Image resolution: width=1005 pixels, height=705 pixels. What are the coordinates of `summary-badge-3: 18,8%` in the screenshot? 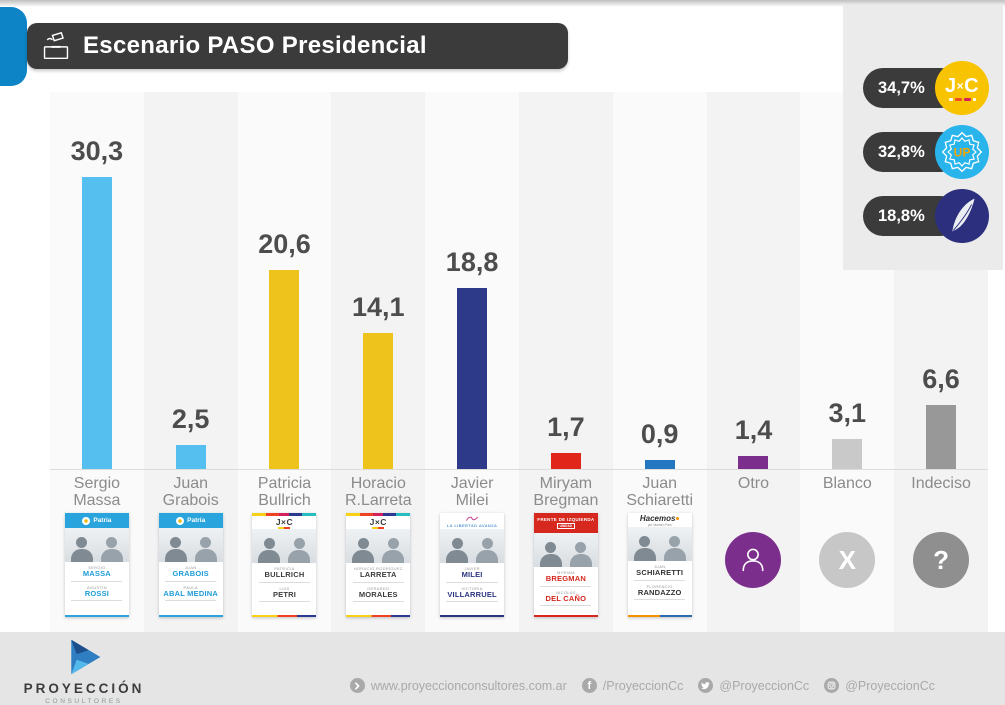 It's located at (926, 216).